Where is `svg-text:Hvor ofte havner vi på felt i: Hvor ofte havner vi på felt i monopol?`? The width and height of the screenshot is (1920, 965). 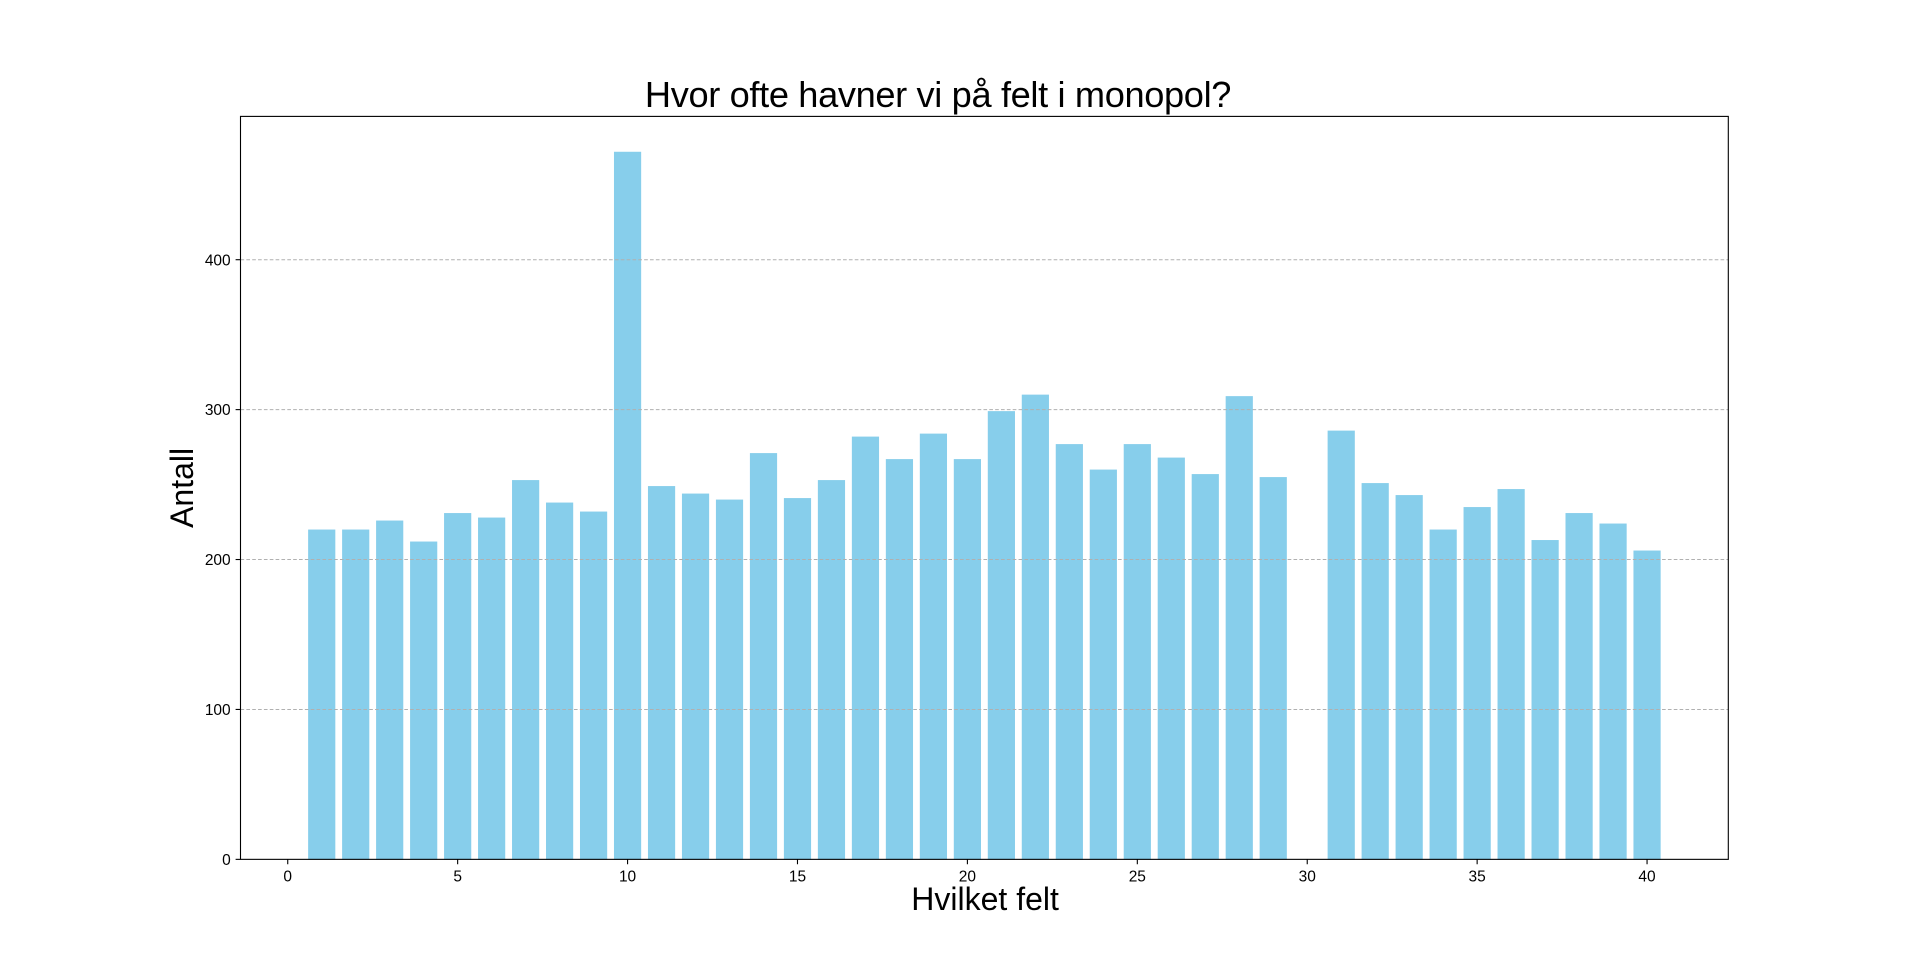
svg-text:Hvor ofte havner vi på felt i: Hvor ofte havner vi på felt i monopol? is located at coordinates (938, 94).